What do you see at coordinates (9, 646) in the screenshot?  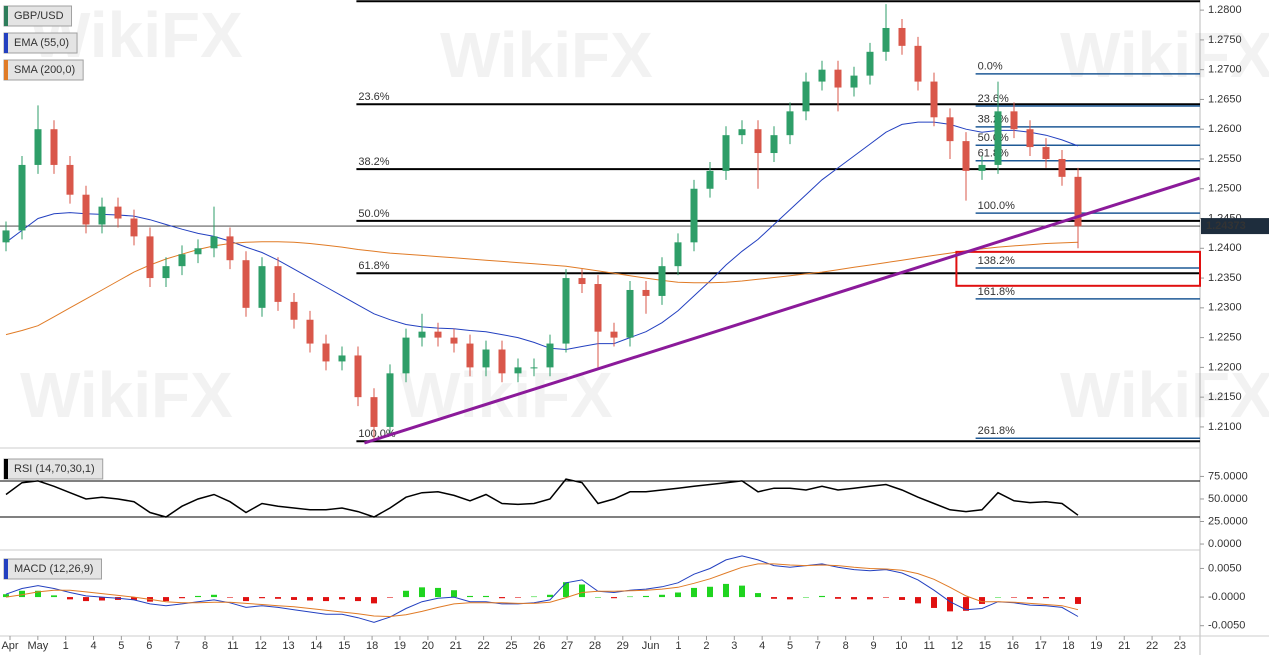 I see `x-tick-label: Apr` at bounding box center [9, 646].